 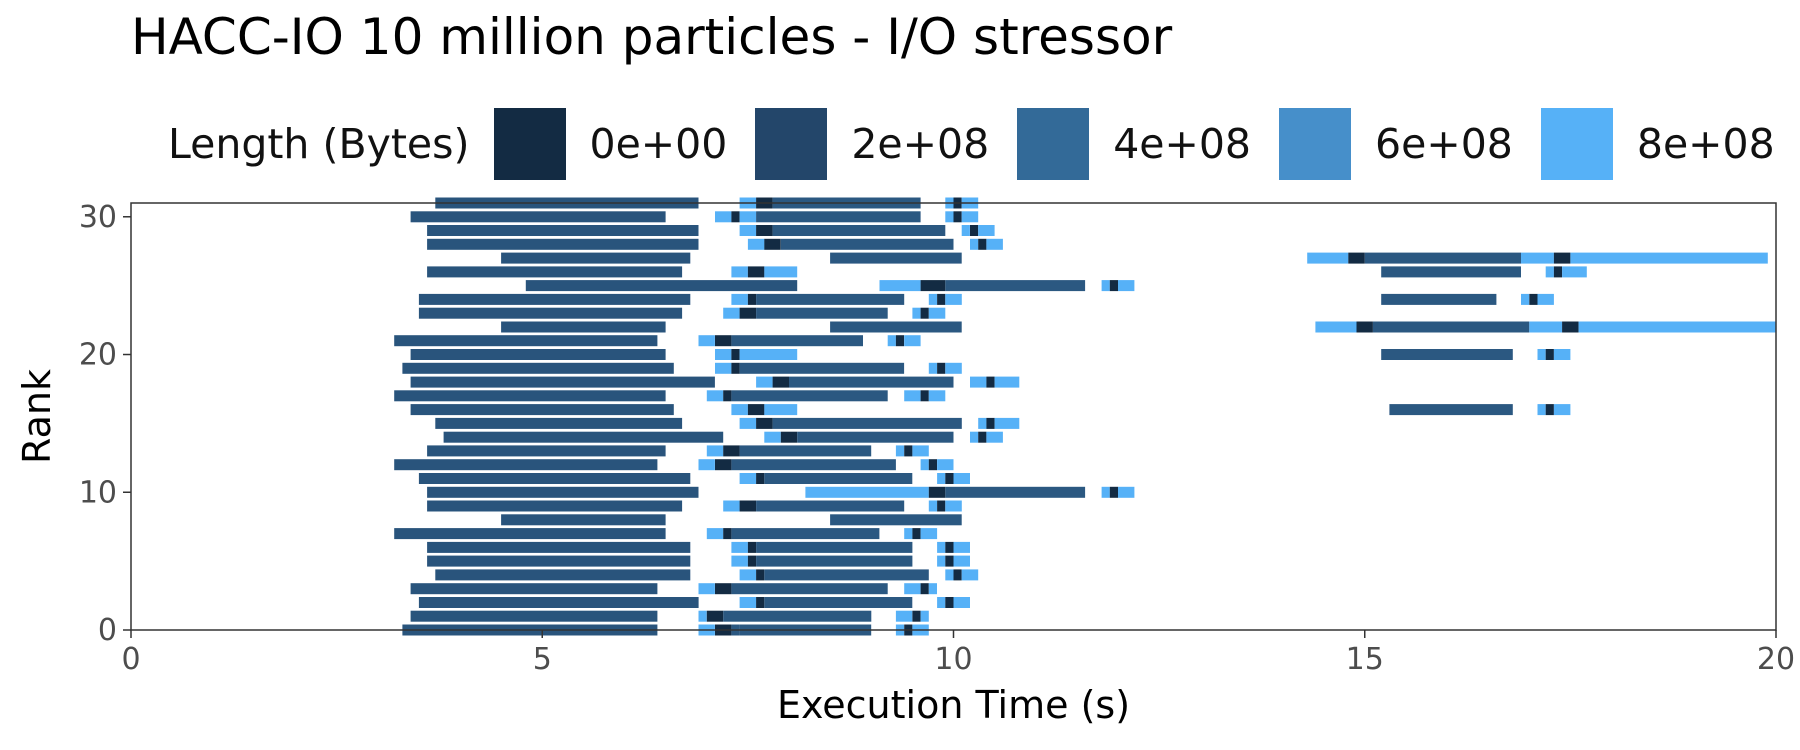 What do you see at coordinates (1444, 144) in the screenshot?
I see `legend-label: 6e+08` at bounding box center [1444, 144].